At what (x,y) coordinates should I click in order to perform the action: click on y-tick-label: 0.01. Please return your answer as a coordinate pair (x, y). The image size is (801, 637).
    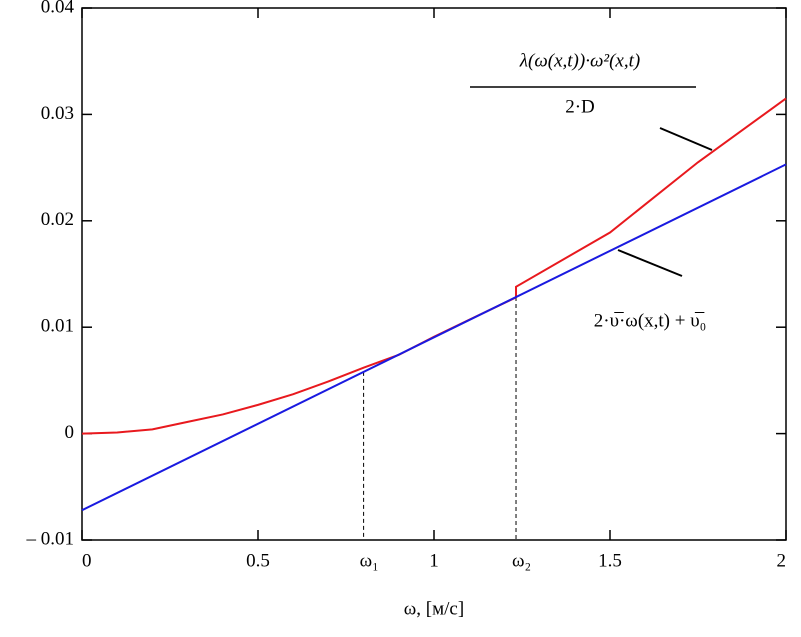
    Looking at the image, I should click on (57, 326).